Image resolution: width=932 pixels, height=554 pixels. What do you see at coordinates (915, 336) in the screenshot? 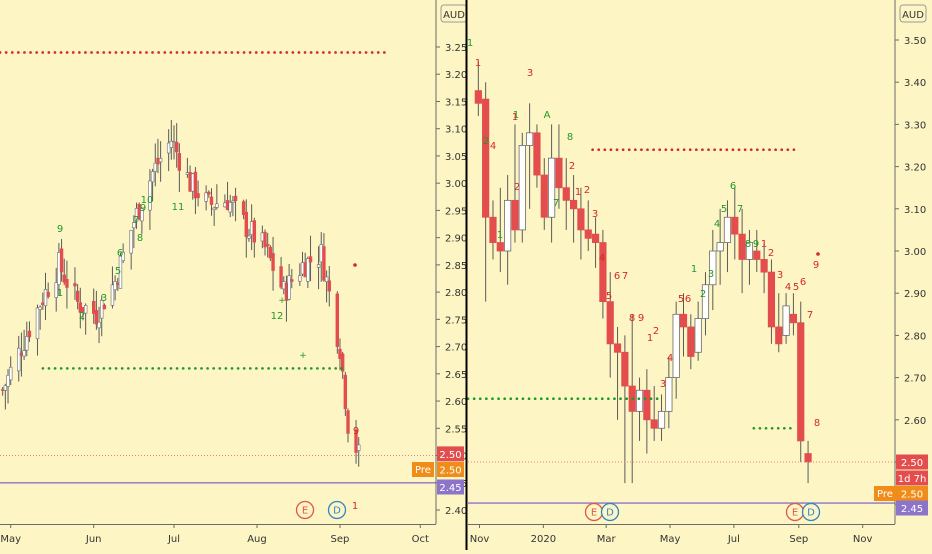
I see `y-tick-label: 2.80` at bounding box center [915, 336].